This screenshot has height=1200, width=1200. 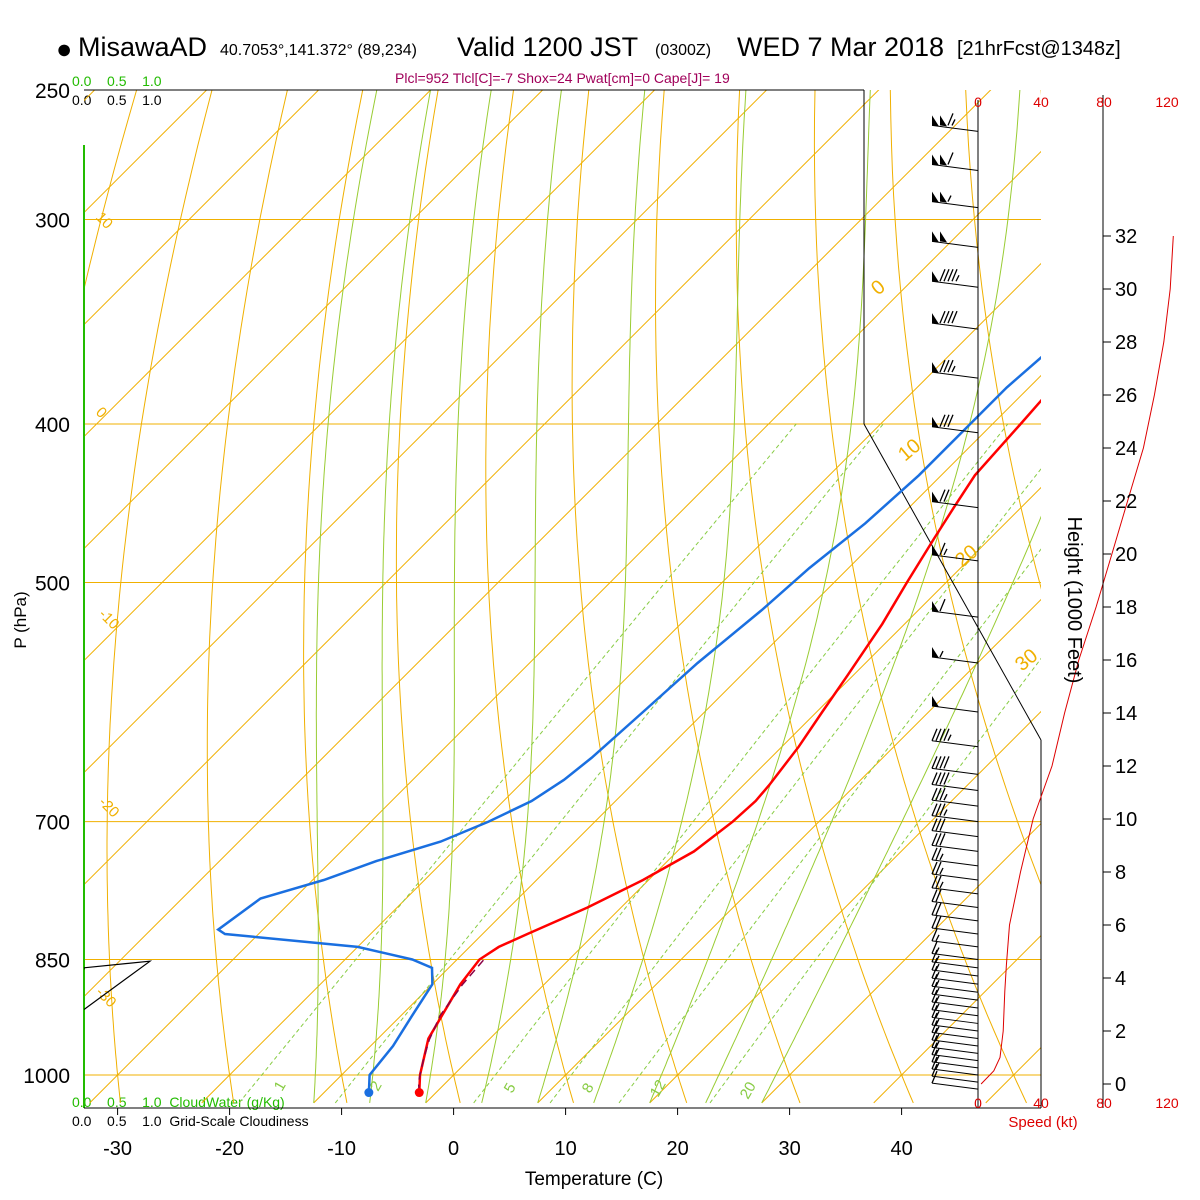 What do you see at coordinates (52, 425) in the screenshot?
I see `pressure-tick-label: 400` at bounding box center [52, 425].